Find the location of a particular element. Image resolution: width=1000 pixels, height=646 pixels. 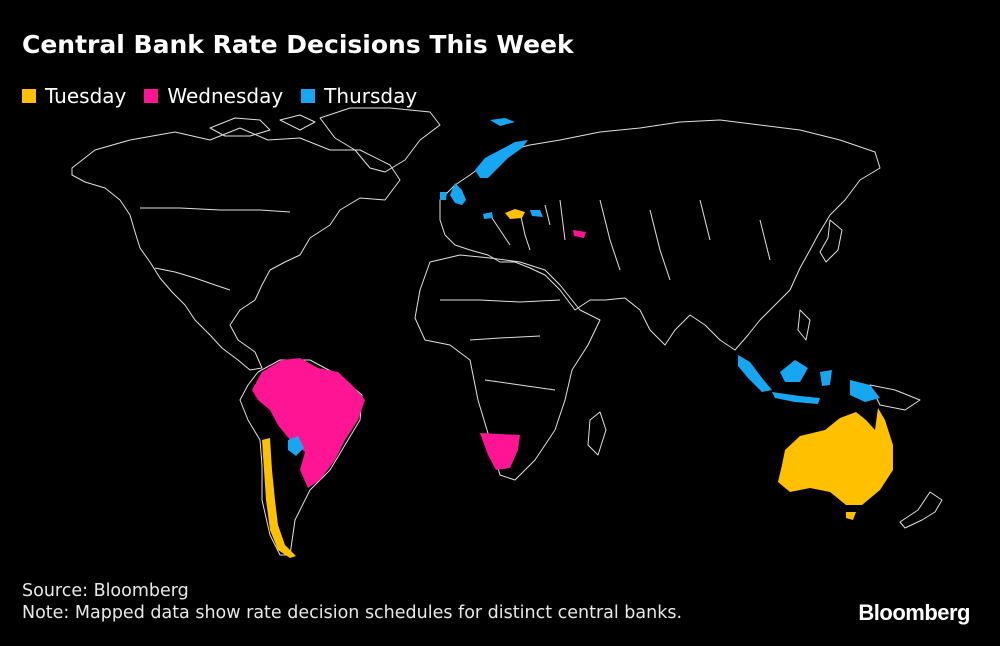

norway-thursday is located at coordinates (501, 159).